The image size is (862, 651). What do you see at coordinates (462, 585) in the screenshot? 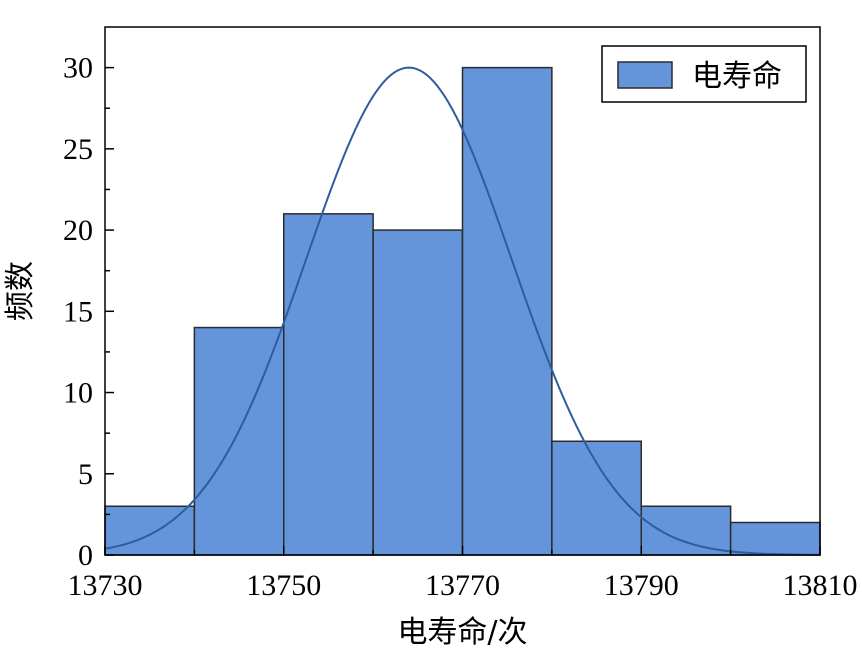
I see `x-tick-label: 13770` at bounding box center [462, 585].